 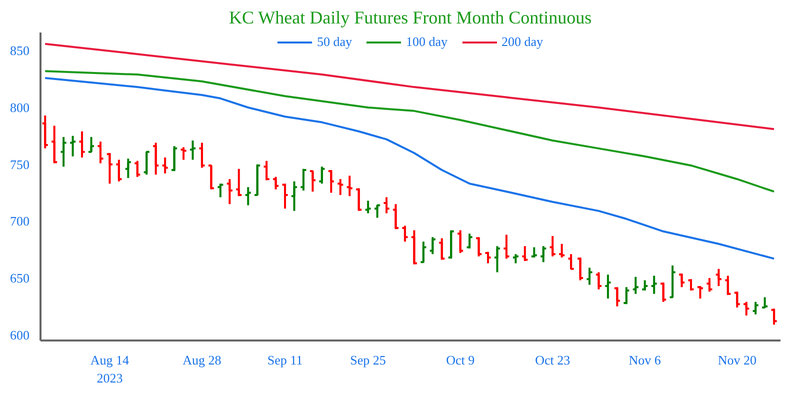 I want to click on x-tick-label: Nov 20, so click(x=737, y=360).